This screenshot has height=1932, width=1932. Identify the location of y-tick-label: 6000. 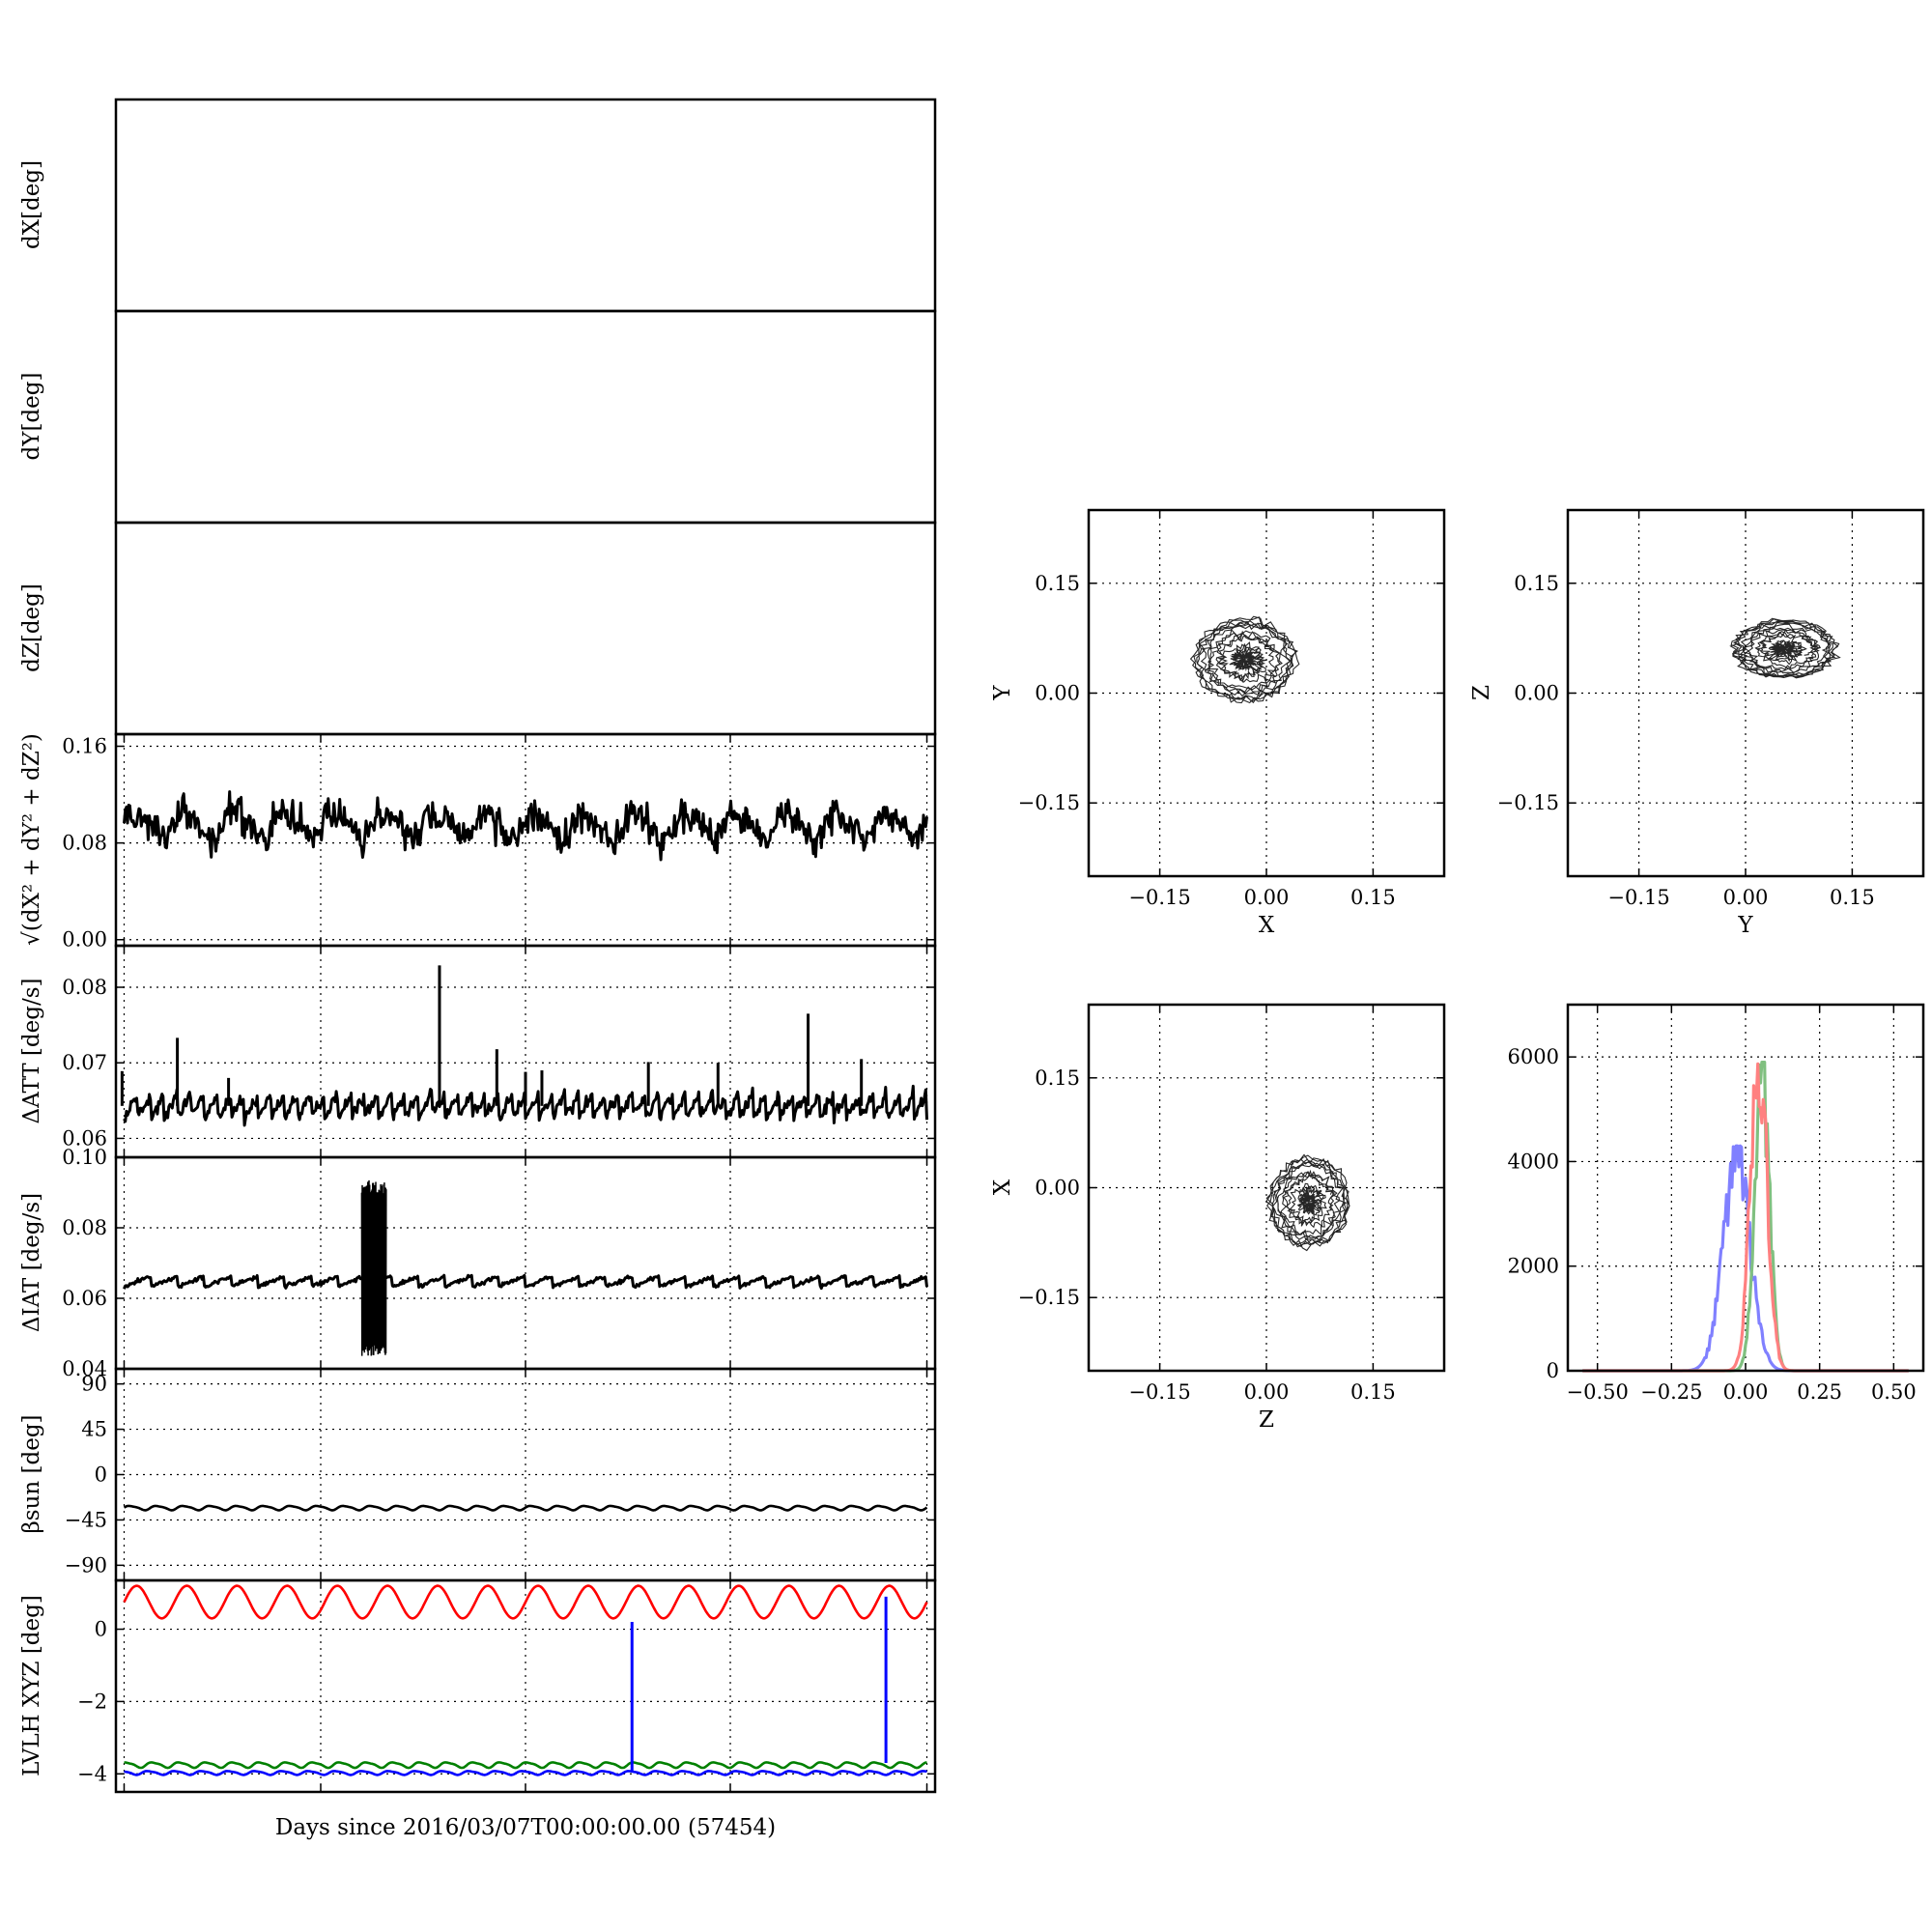
(1533, 1056).